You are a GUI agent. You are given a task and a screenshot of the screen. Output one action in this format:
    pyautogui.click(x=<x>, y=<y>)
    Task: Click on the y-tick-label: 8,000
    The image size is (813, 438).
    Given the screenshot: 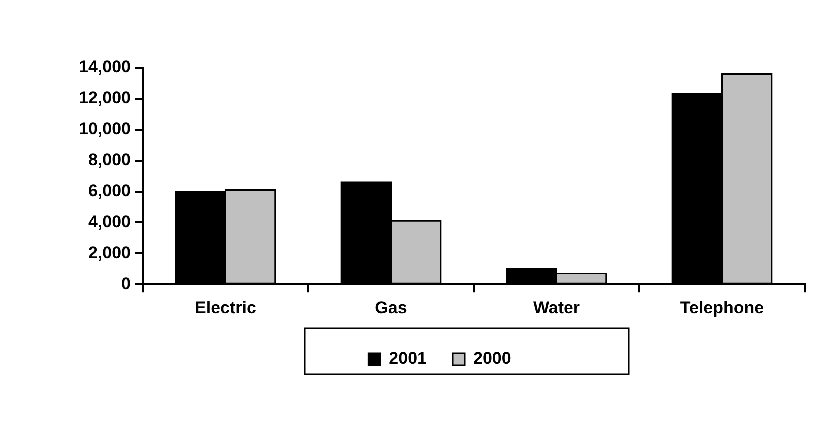 What is the action you would take?
    pyautogui.click(x=109, y=160)
    